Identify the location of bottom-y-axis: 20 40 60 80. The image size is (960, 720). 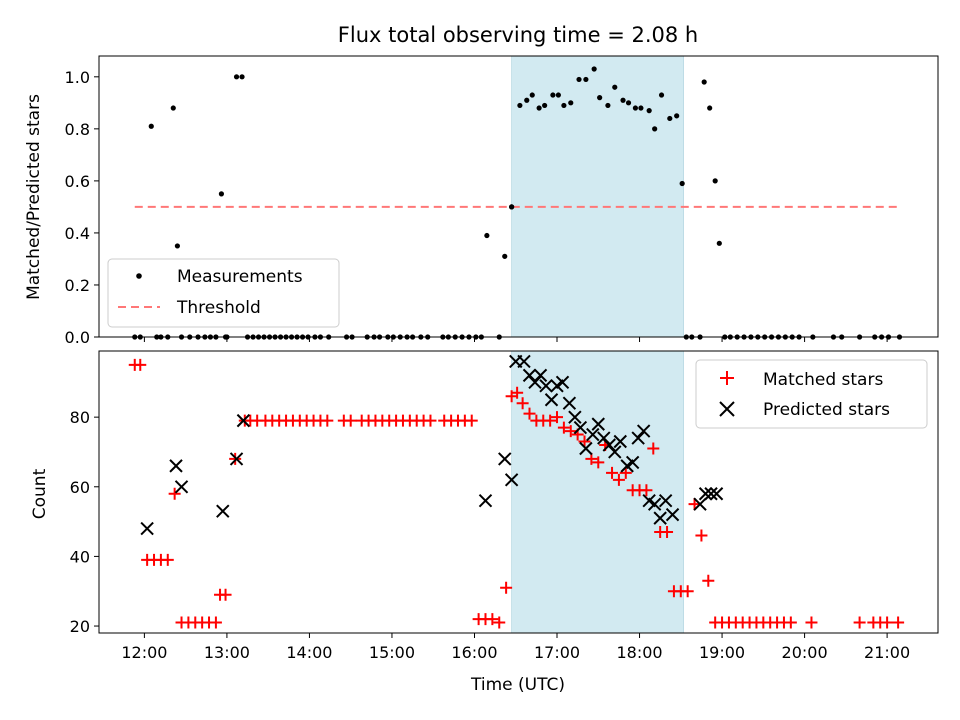
(84, 522).